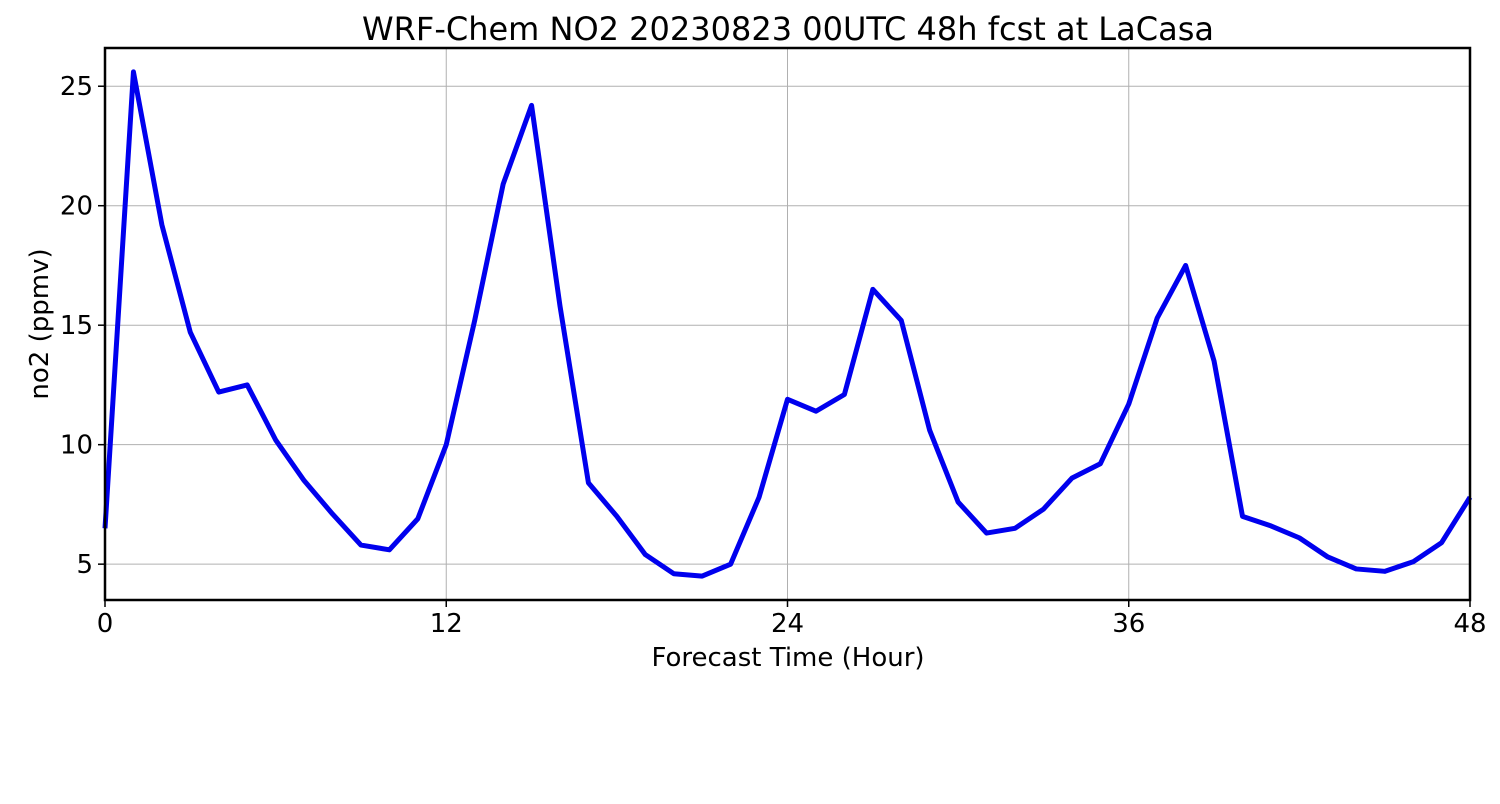  I want to click on y-tick-label: 20, so click(76, 207).